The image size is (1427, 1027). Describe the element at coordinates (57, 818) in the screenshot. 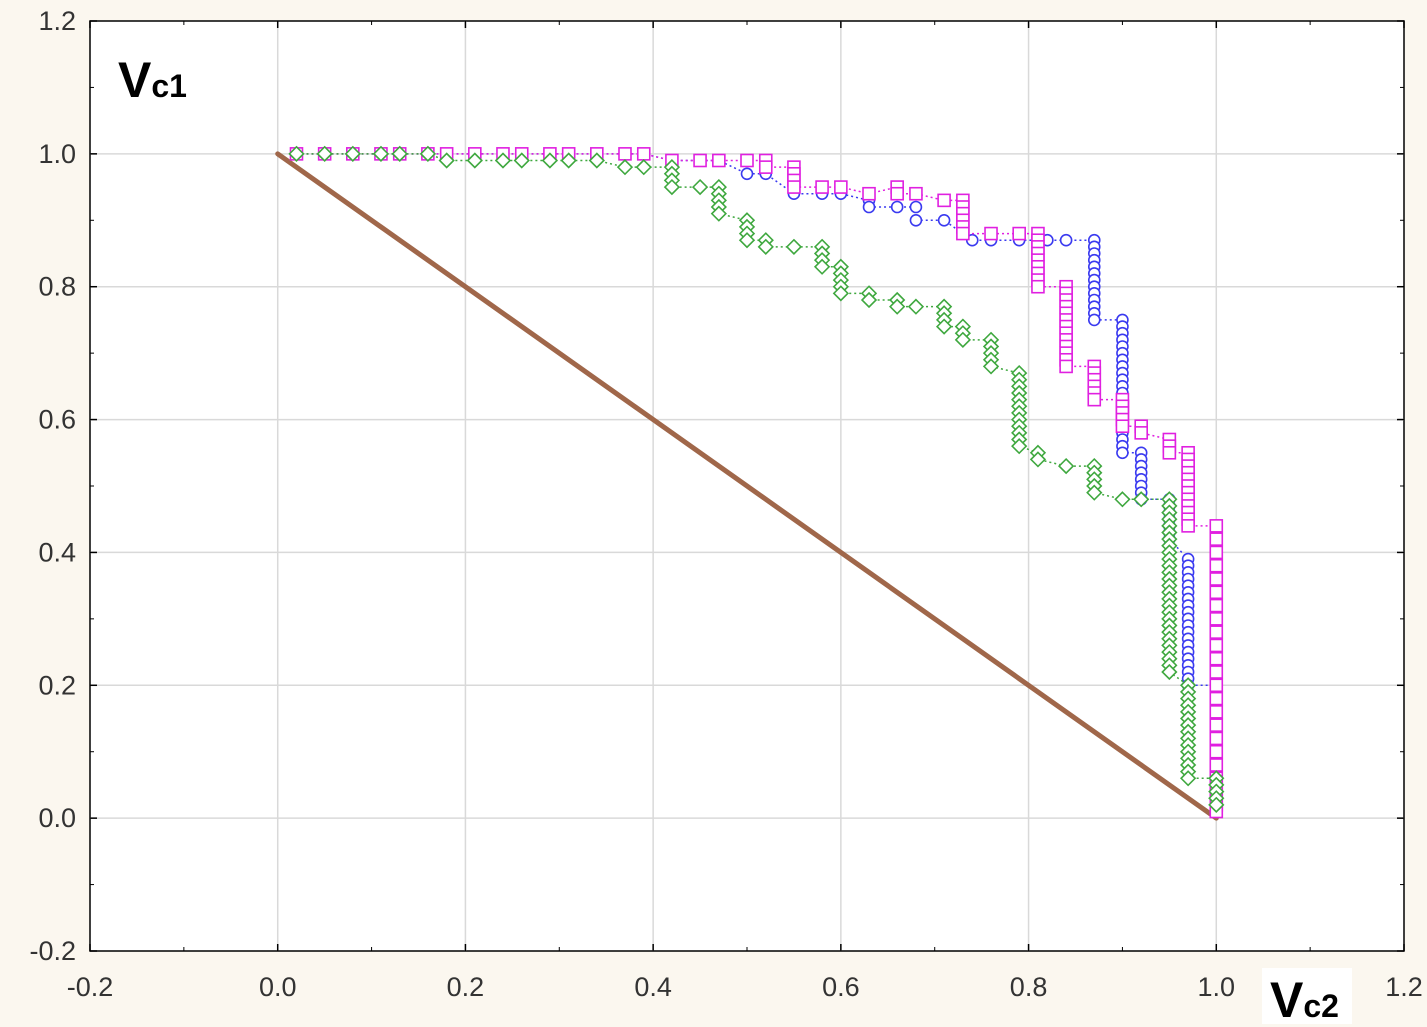

I see `y-tick-label: 0.0` at that location.